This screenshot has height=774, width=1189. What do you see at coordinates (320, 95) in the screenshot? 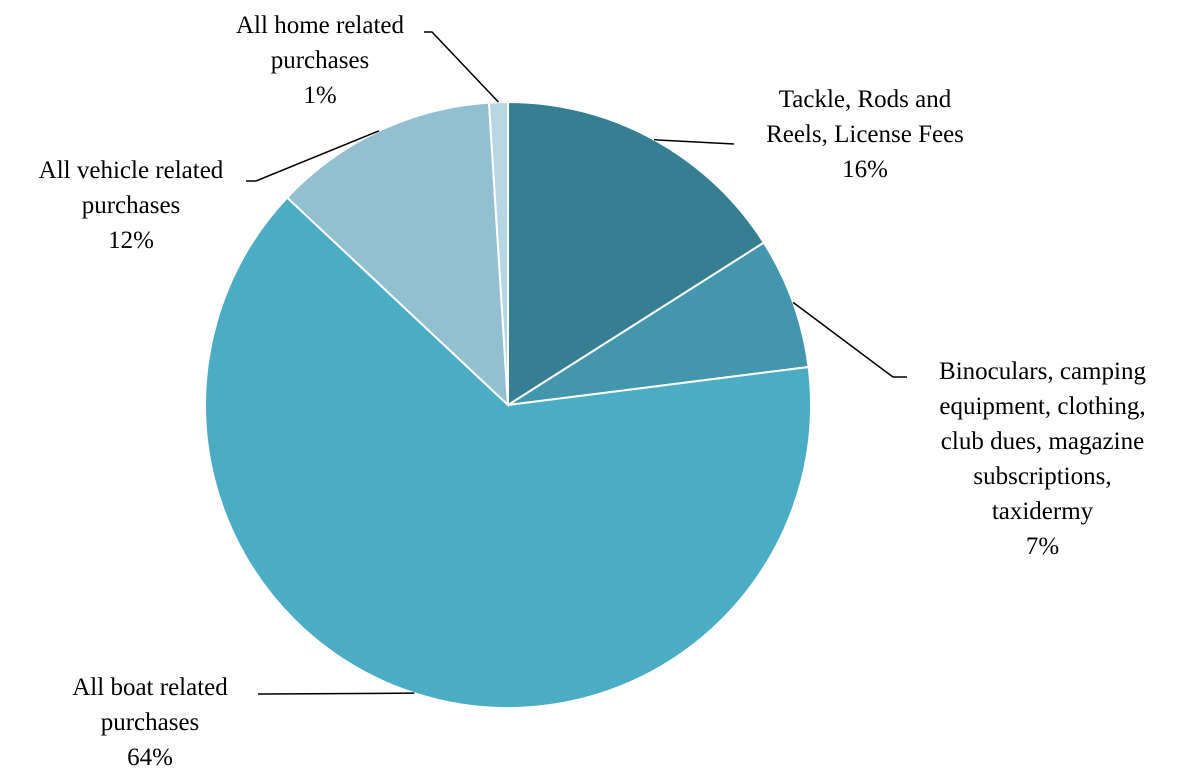
I see `slice-value-label: 1%` at bounding box center [320, 95].